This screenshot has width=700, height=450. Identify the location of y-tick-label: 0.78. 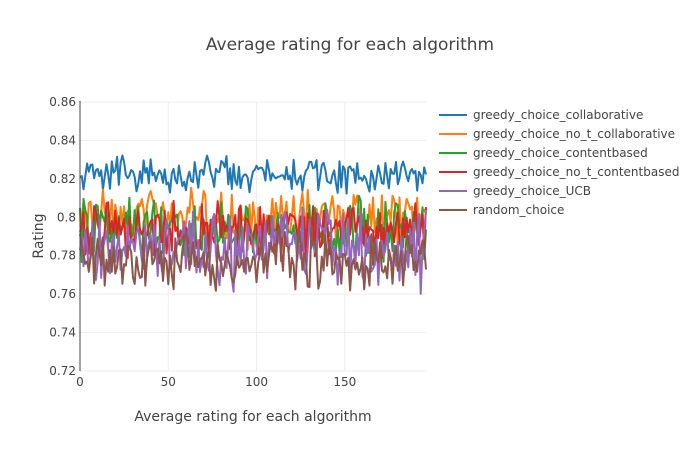
(62, 256).